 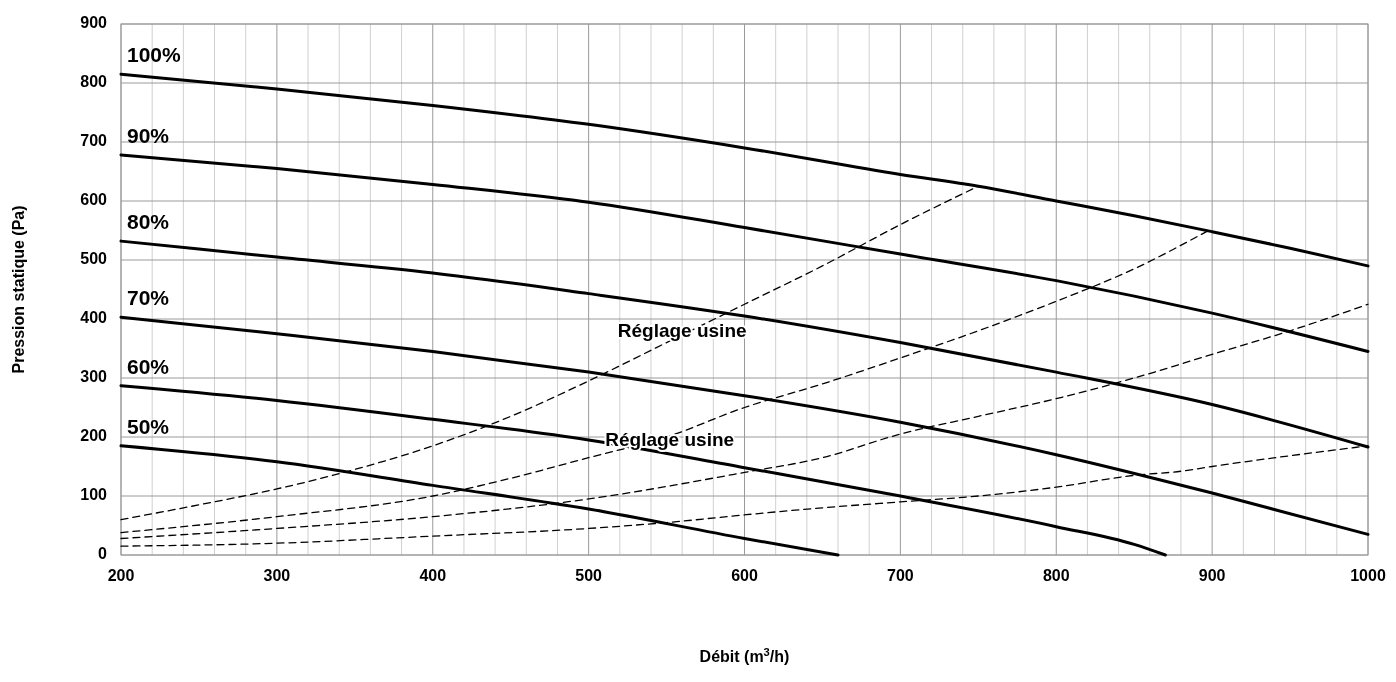 What do you see at coordinates (94, 495) in the screenshot?
I see `y-tick-label: 100` at bounding box center [94, 495].